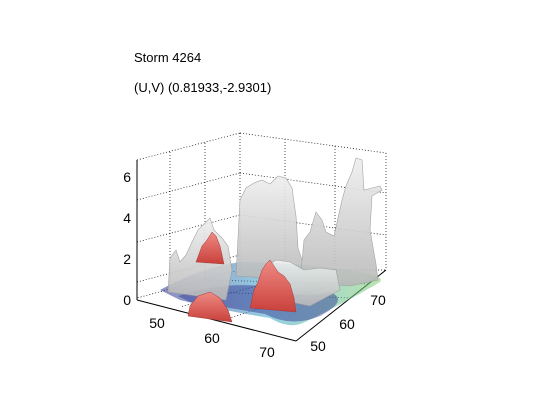  I want to click on y-tick-label: 50, so click(318, 346).